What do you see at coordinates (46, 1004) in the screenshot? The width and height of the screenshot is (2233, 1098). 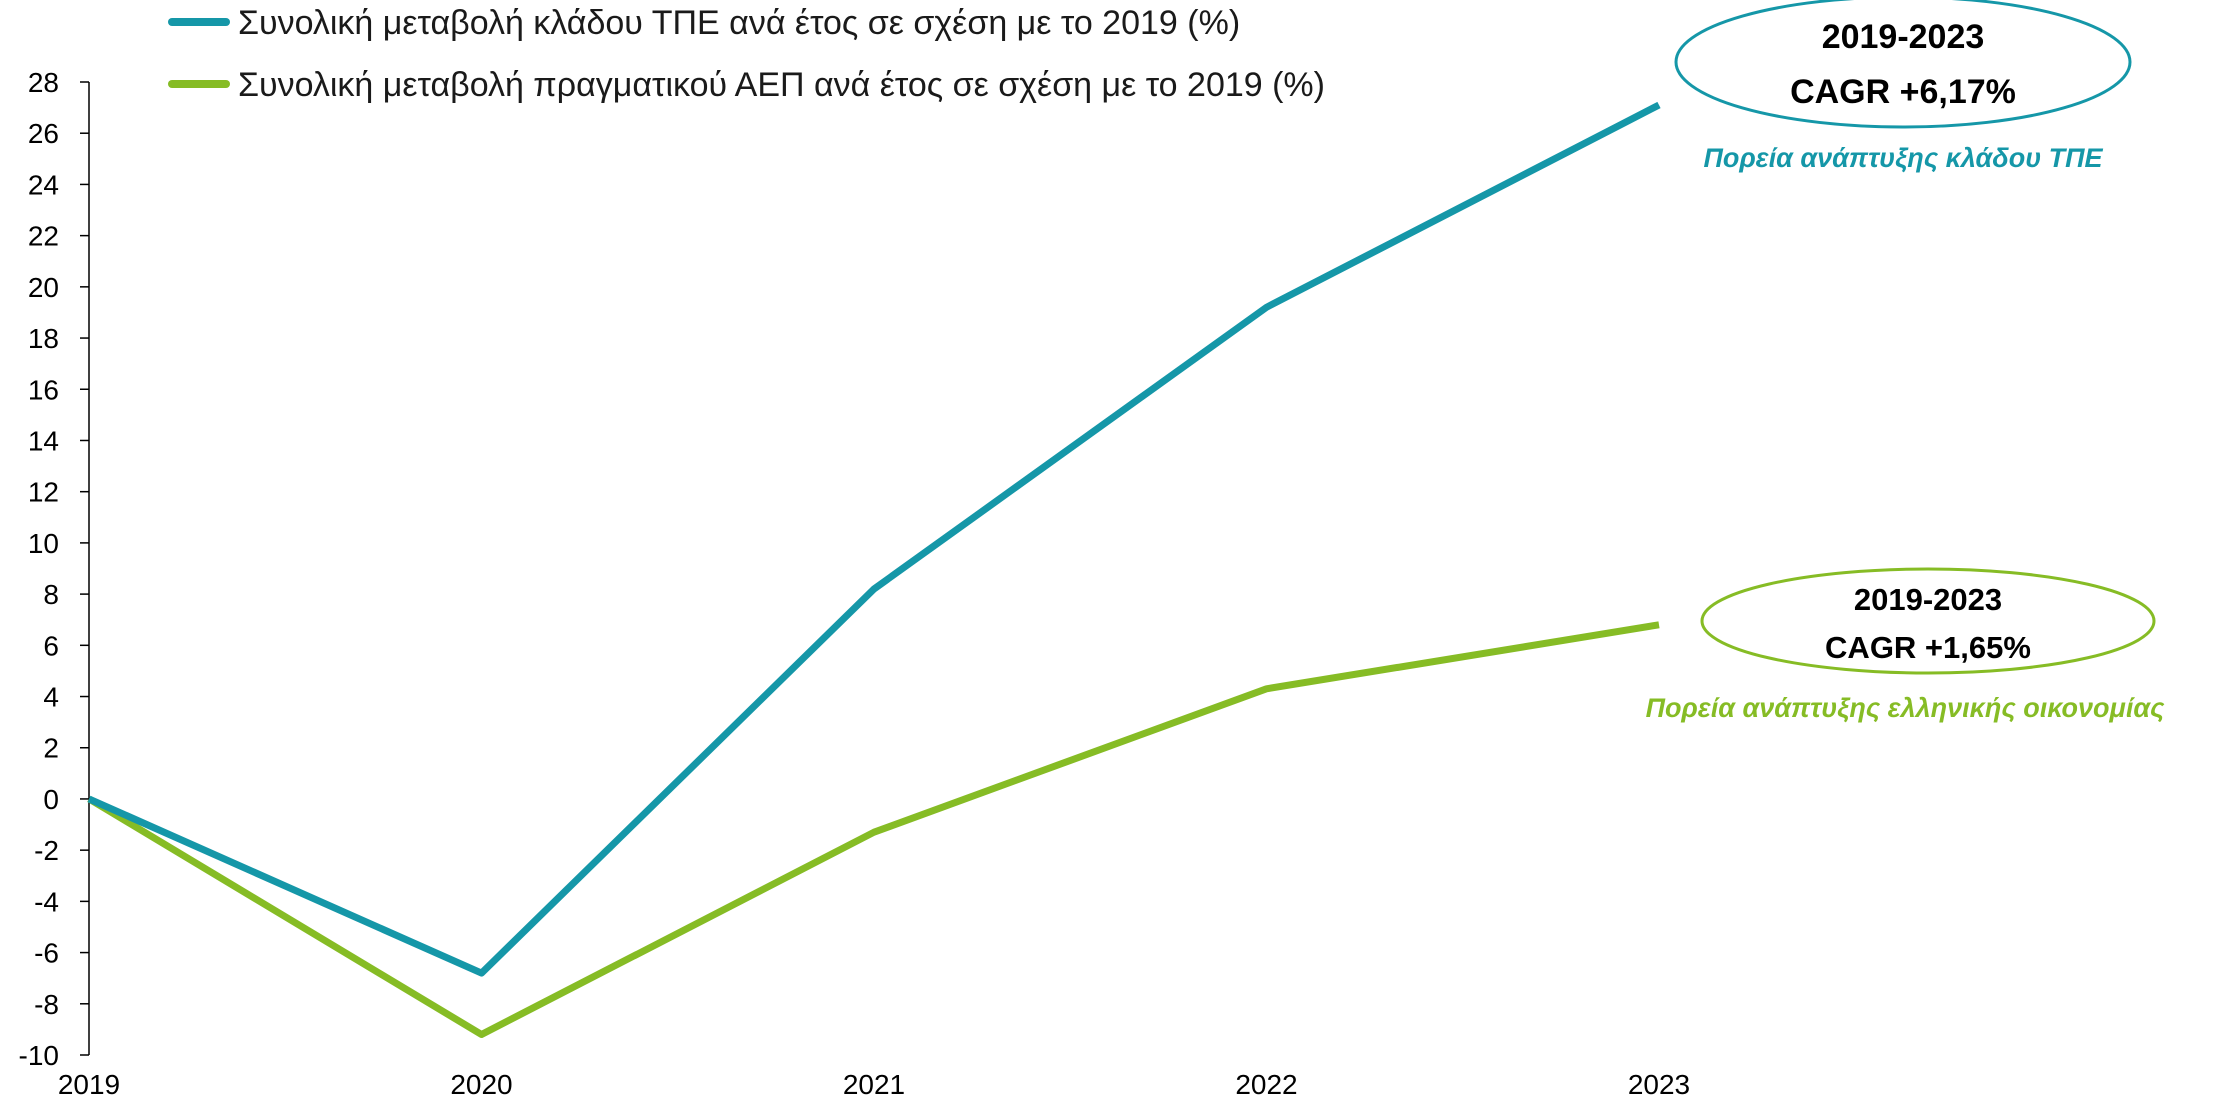 I see `y-tick-label: -8` at bounding box center [46, 1004].